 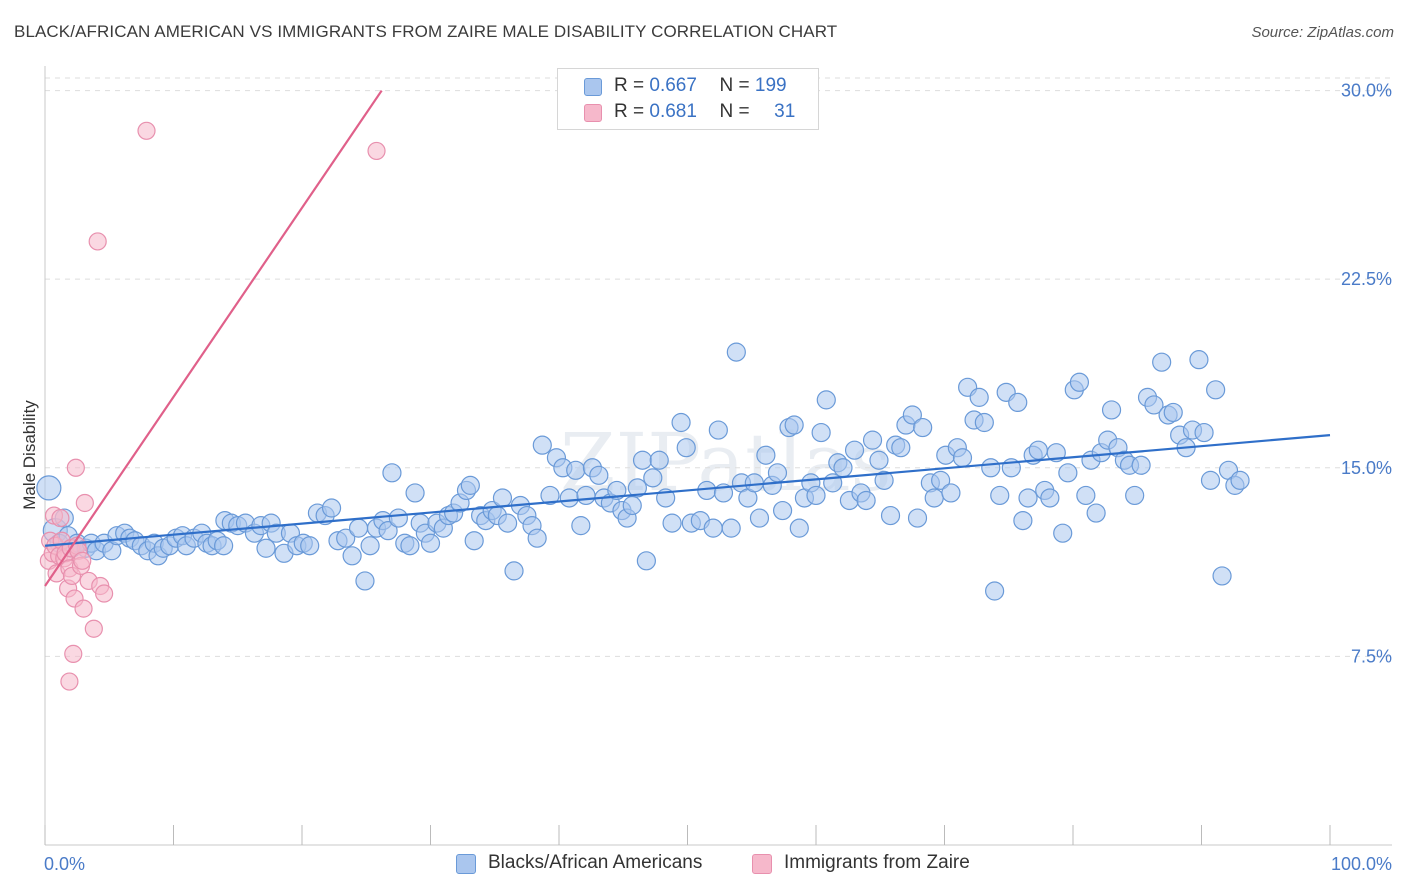 What do you see at coordinates (673, 111) in the screenshot?
I see `r-value: 0.681` at bounding box center [673, 111].